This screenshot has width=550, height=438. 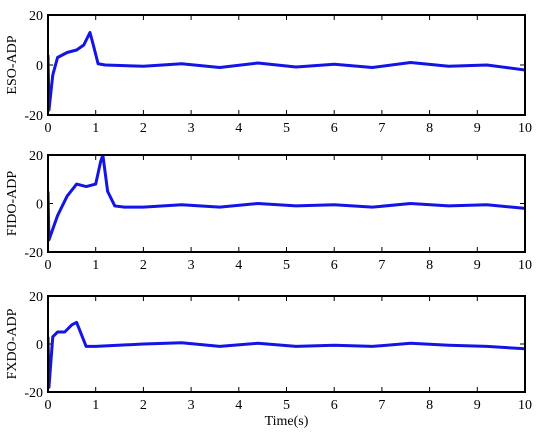 What do you see at coordinates (12, 343) in the screenshot?
I see `y-axis-label: FXDO-ADP` at bounding box center [12, 343].